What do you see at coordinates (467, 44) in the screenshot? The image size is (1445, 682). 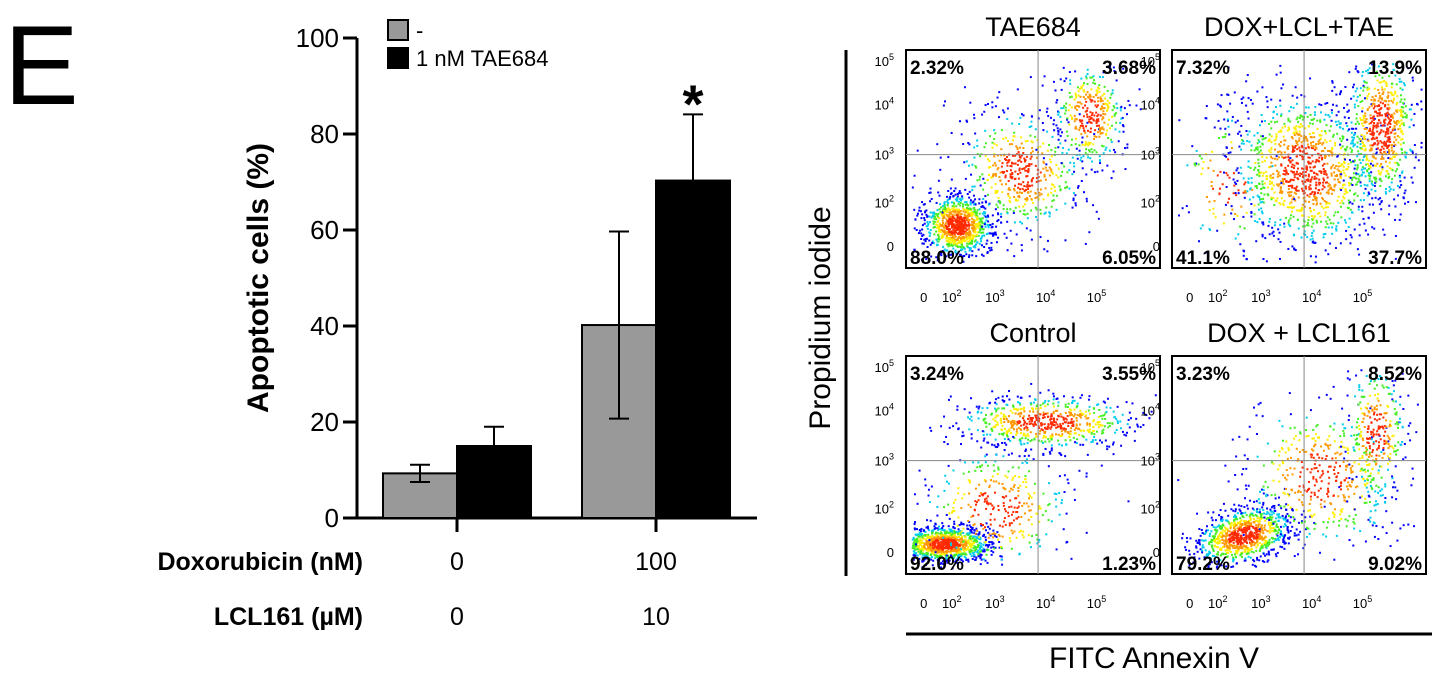 I see `legend: - 1 nM TAE684` at bounding box center [467, 44].